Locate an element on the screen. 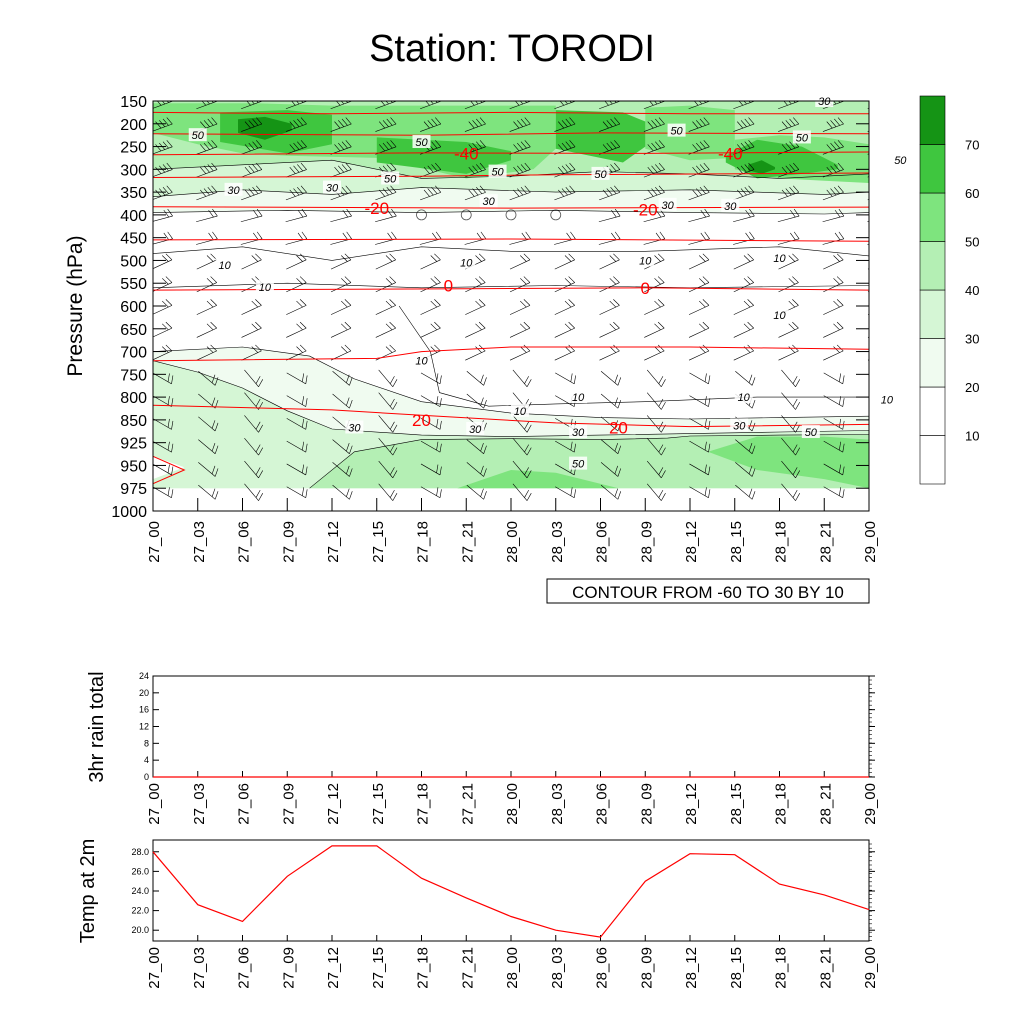  x-tick-label: 28_09 is located at coordinates (646, 968).